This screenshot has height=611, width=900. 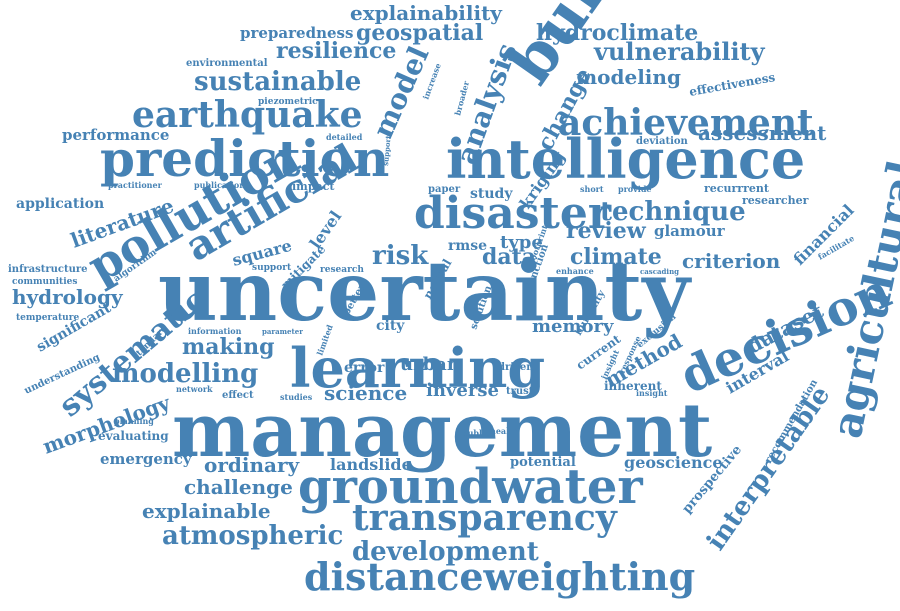 I want to click on word-response: inherent, so click(x=633, y=386).